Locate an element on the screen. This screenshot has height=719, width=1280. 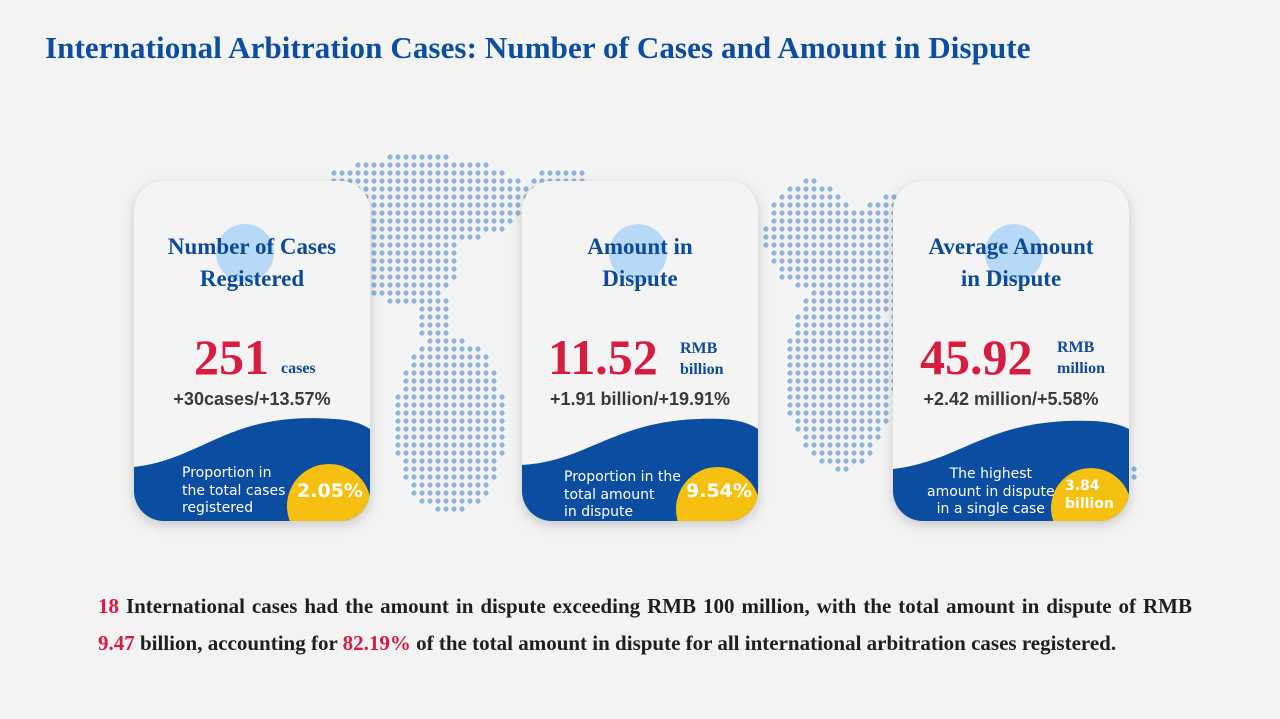
summary-count: 18 is located at coordinates (108, 606).